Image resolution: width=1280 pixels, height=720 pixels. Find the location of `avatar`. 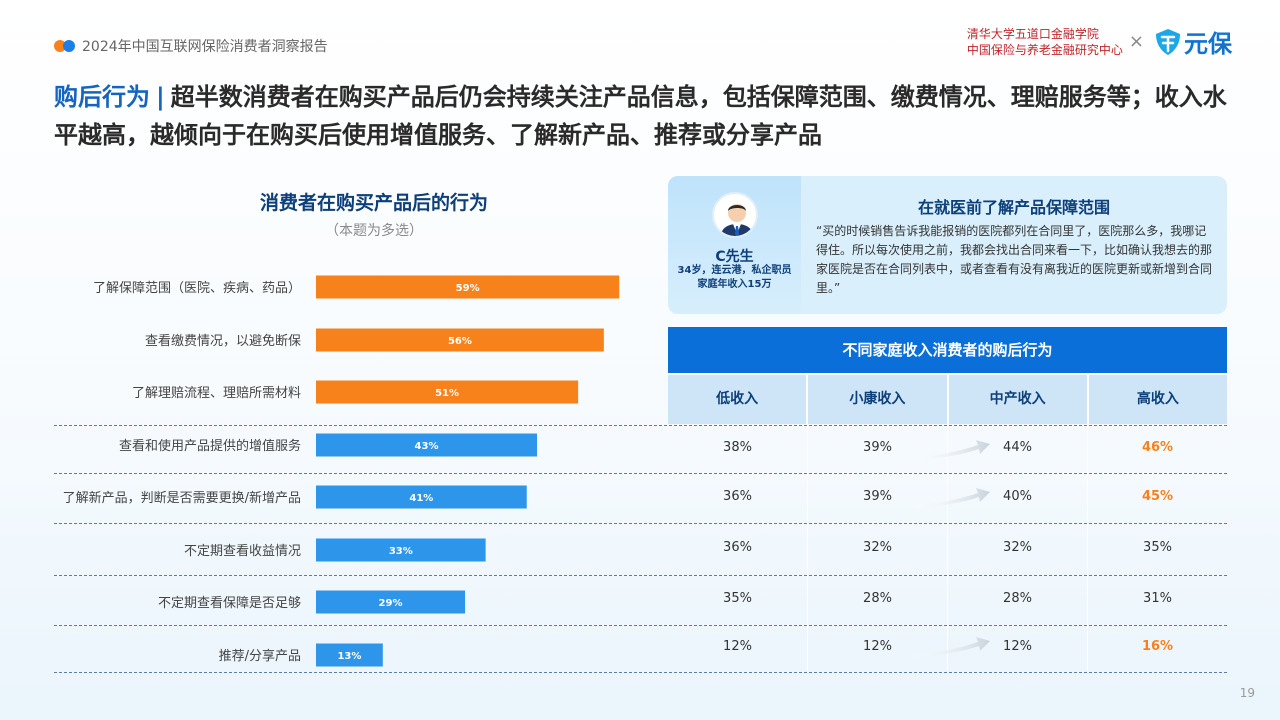

avatar is located at coordinates (735, 215).